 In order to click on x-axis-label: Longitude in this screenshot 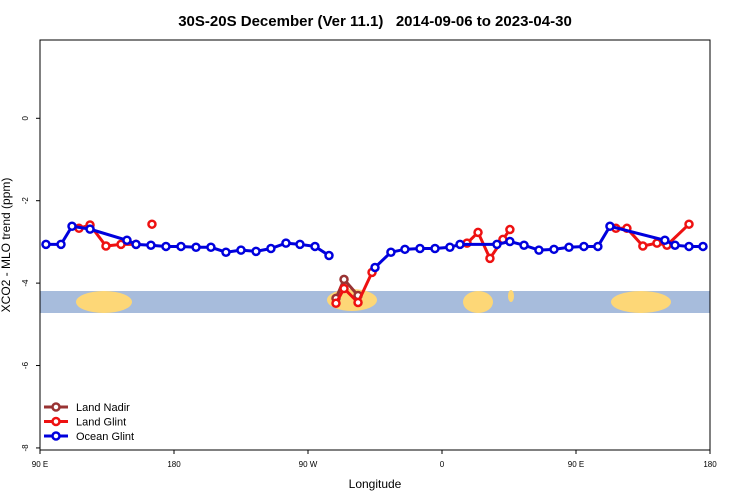, I will do `click(375, 484)`.